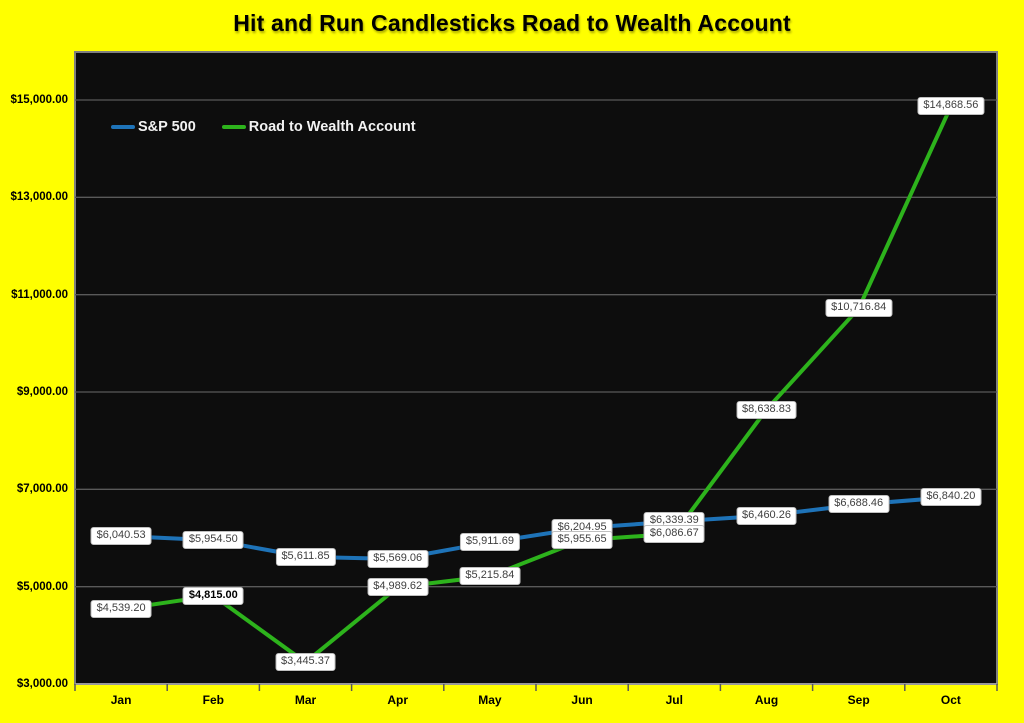 This screenshot has width=1024, height=723. I want to click on chart-legend: S&P 500 Road to Wealth Account, so click(263, 127).